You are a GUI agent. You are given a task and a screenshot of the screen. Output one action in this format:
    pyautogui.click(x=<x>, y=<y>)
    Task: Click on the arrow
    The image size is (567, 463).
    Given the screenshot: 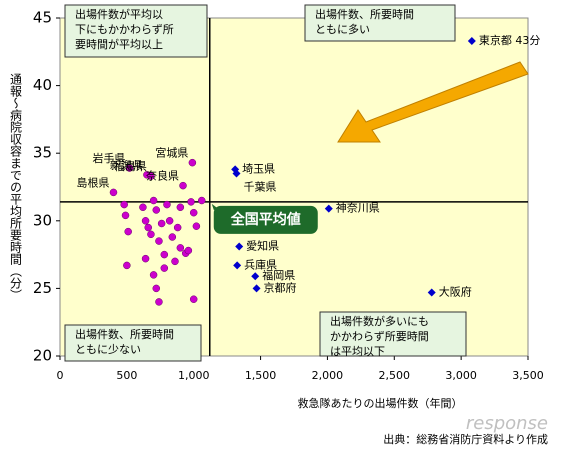 What is the action you would take?
    pyautogui.click(x=433, y=102)
    